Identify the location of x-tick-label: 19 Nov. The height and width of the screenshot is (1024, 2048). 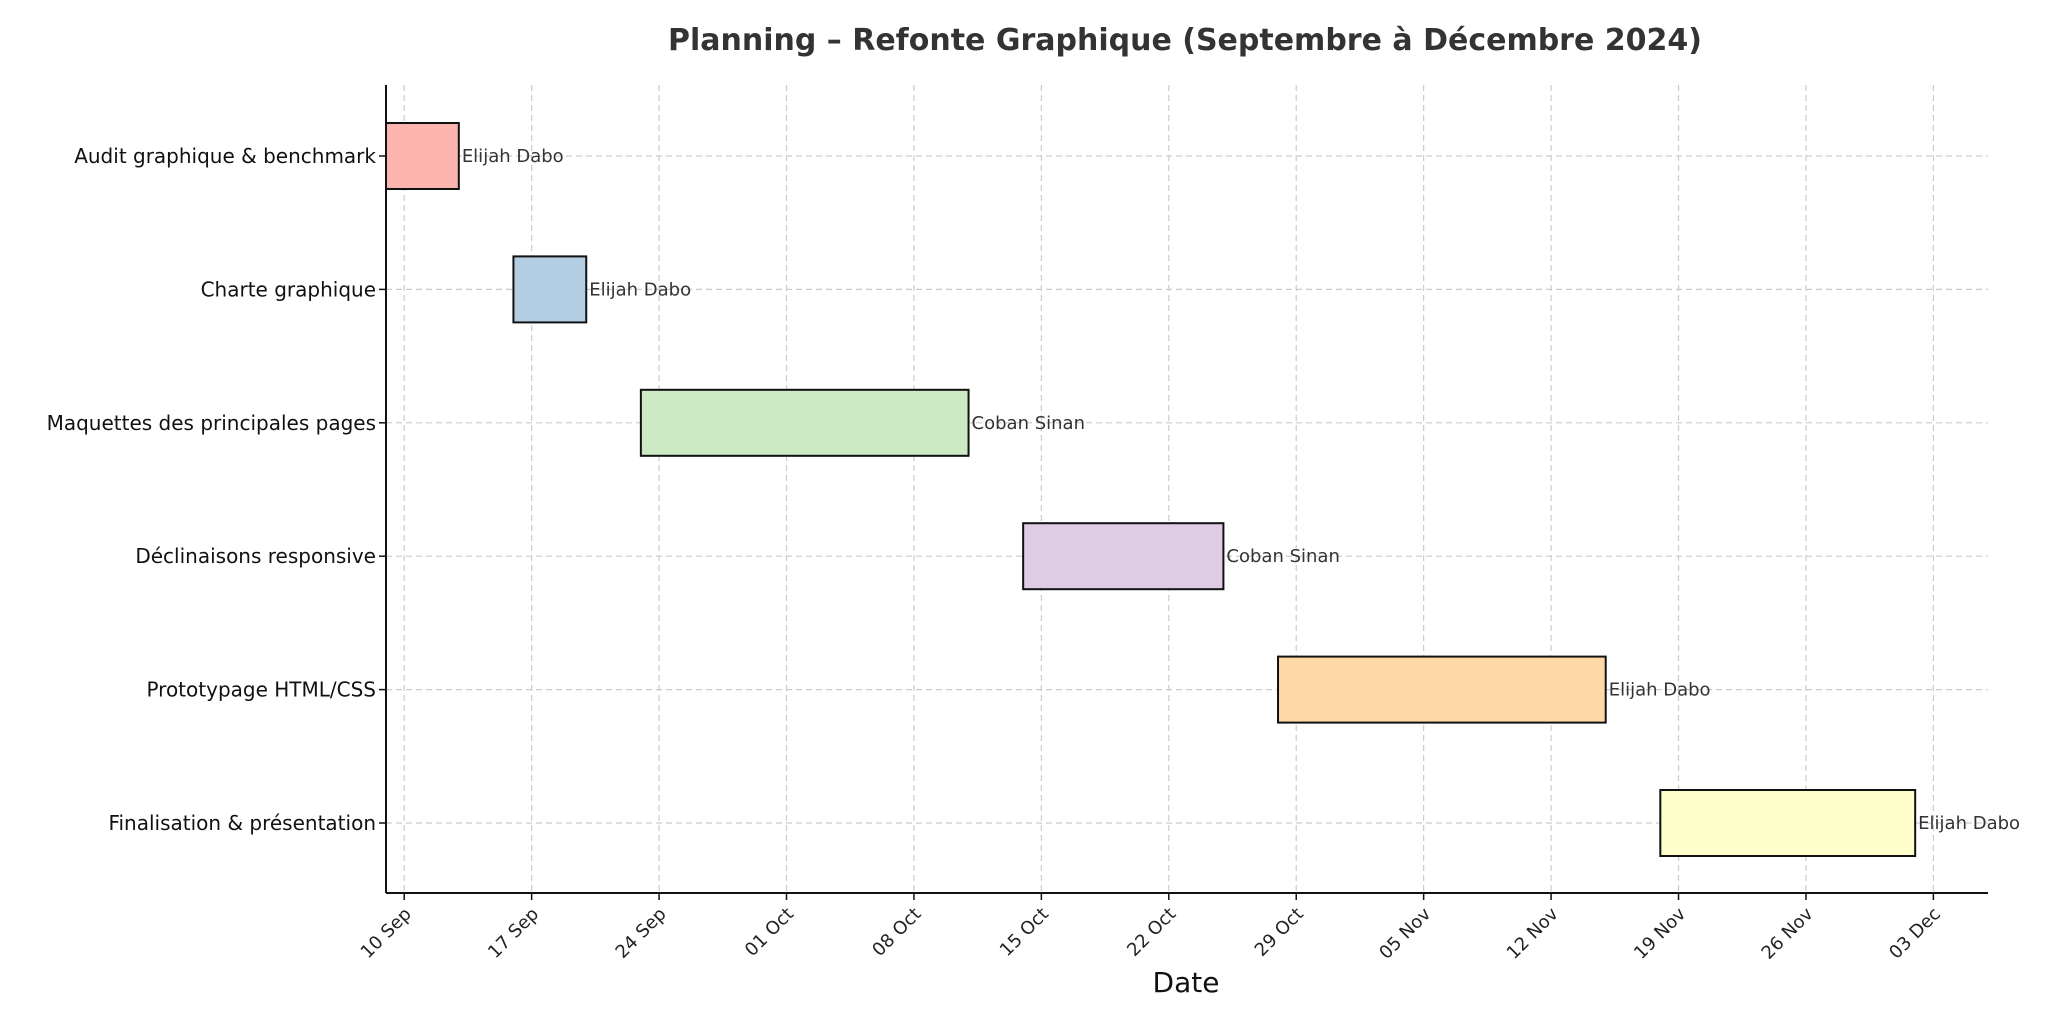
(1660, 933).